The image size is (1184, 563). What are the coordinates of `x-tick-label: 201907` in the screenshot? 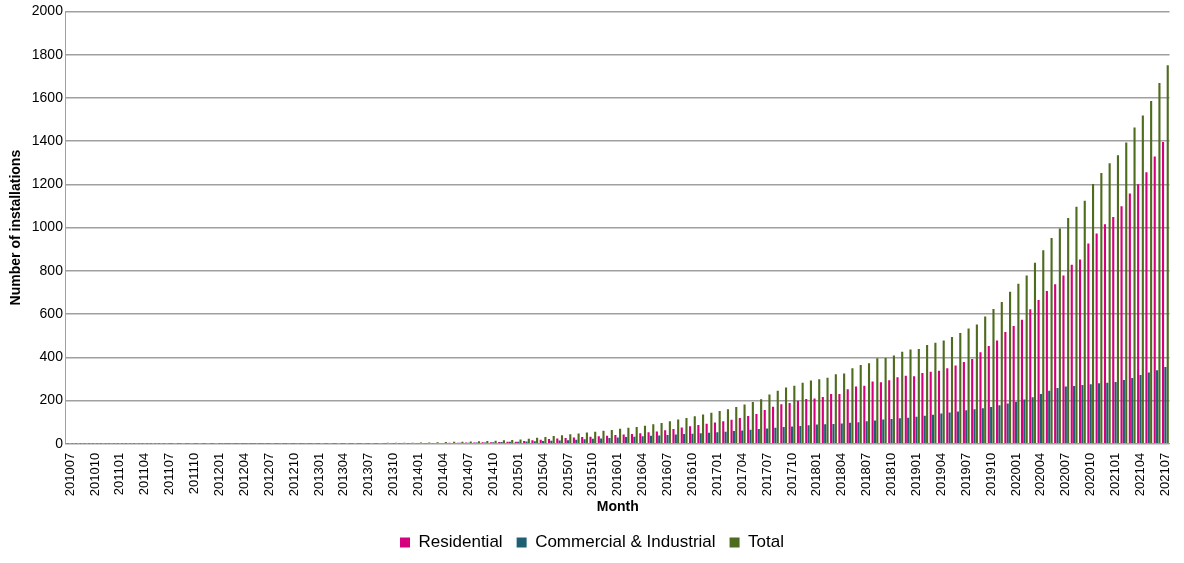 It's located at (965, 474).